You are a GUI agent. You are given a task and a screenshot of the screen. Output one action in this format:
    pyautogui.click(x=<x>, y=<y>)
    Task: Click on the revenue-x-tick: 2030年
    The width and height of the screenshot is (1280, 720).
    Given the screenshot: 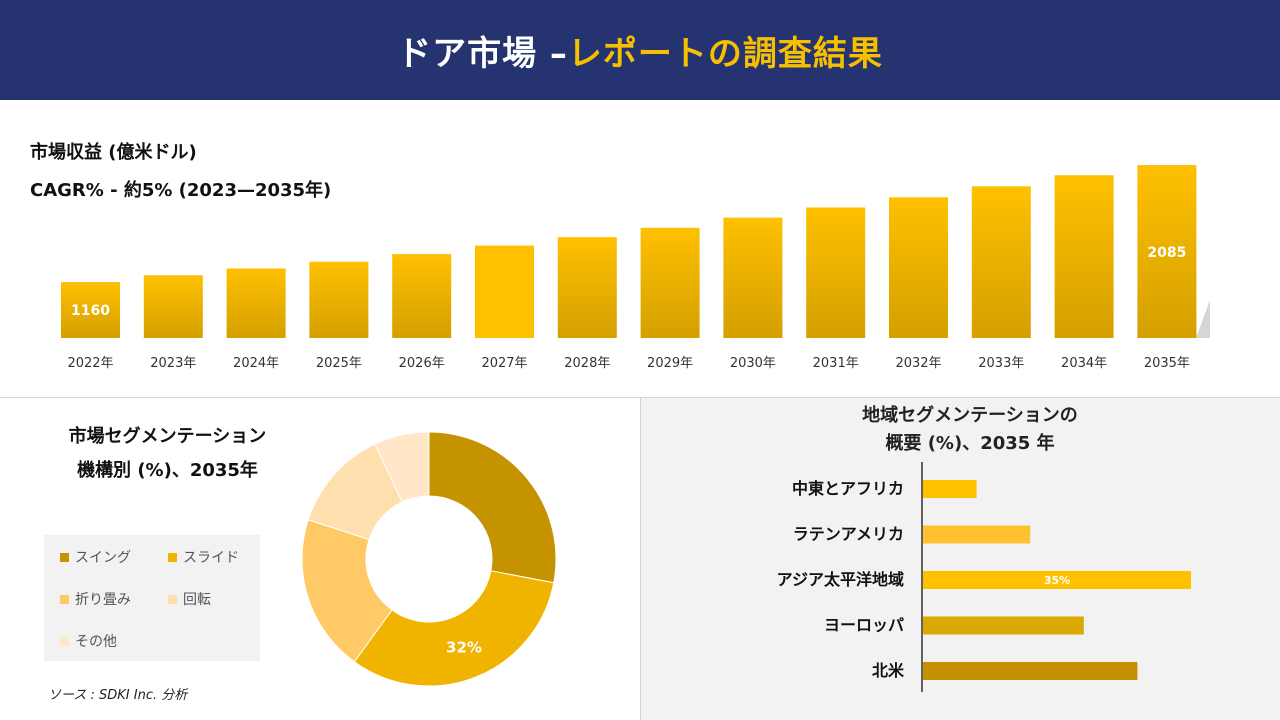 What is the action you would take?
    pyautogui.click(x=753, y=363)
    